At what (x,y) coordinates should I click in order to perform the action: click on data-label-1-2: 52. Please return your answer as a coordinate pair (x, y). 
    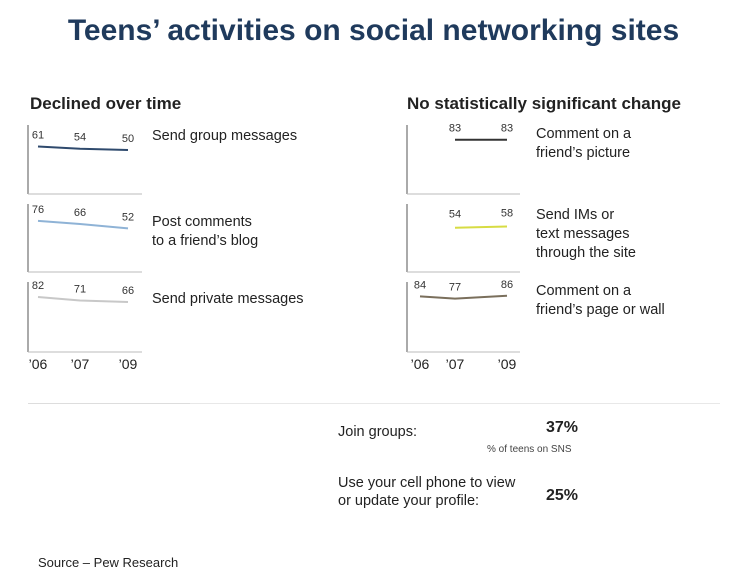
    Looking at the image, I should click on (128, 217).